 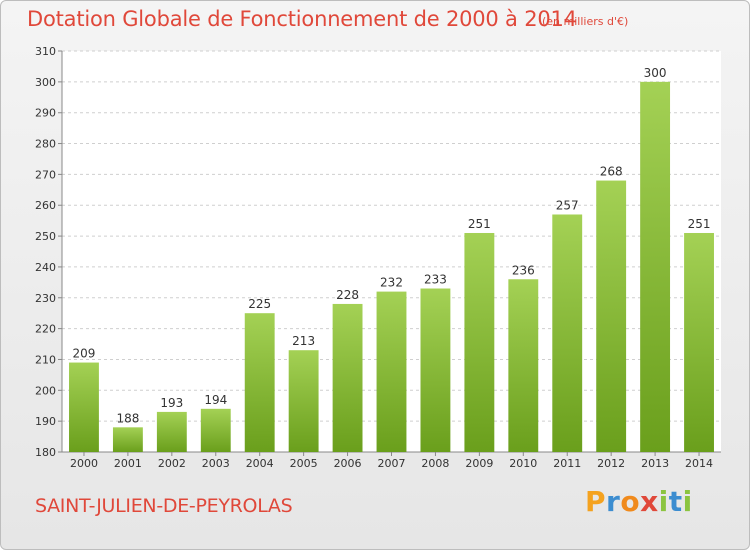 What do you see at coordinates (45, 421) in the screenshot?
I see `y-tick-label: 190` at bounding box center [45, 421].